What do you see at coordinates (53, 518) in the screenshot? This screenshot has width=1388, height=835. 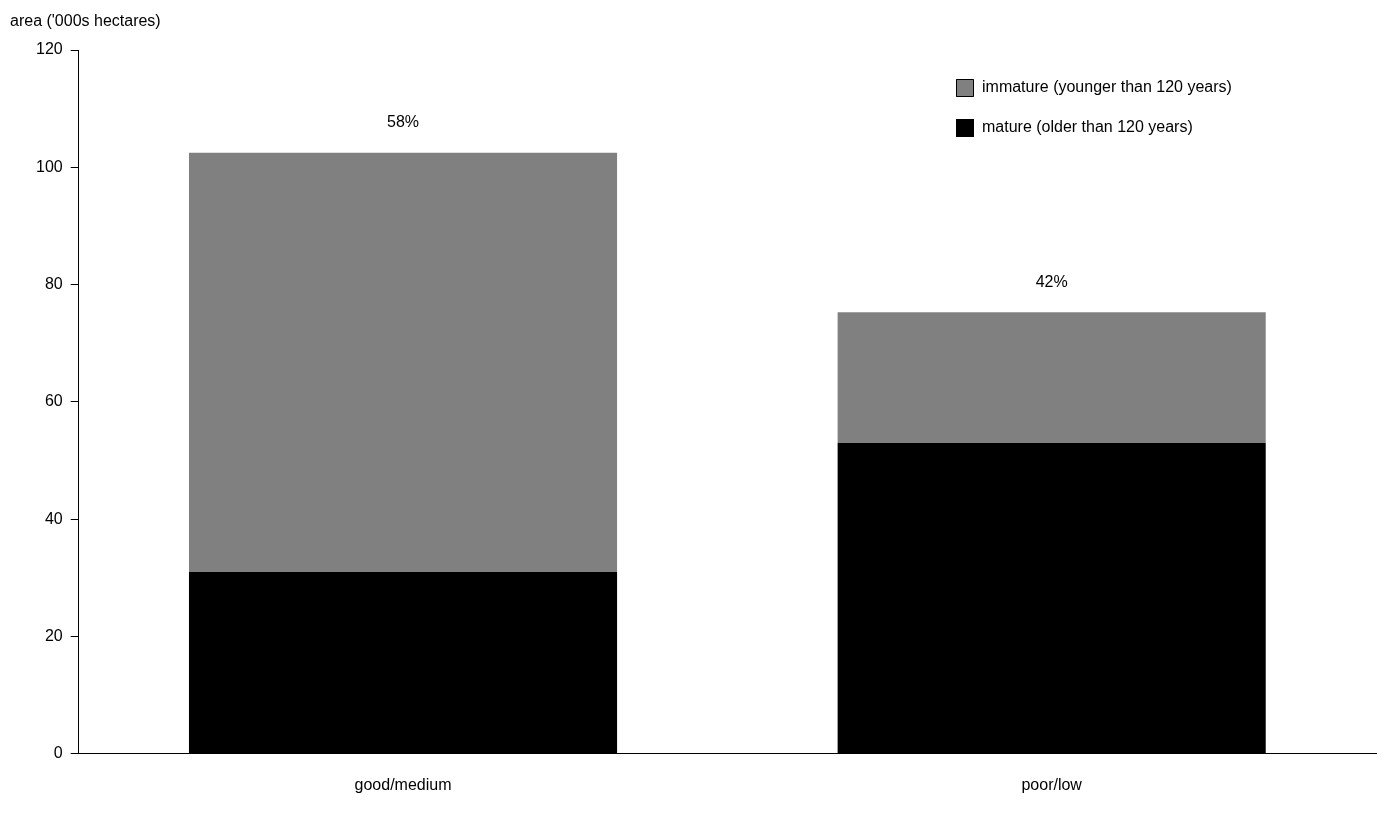 I see `y-tick-label: 40` at bounding box center [53, 518].